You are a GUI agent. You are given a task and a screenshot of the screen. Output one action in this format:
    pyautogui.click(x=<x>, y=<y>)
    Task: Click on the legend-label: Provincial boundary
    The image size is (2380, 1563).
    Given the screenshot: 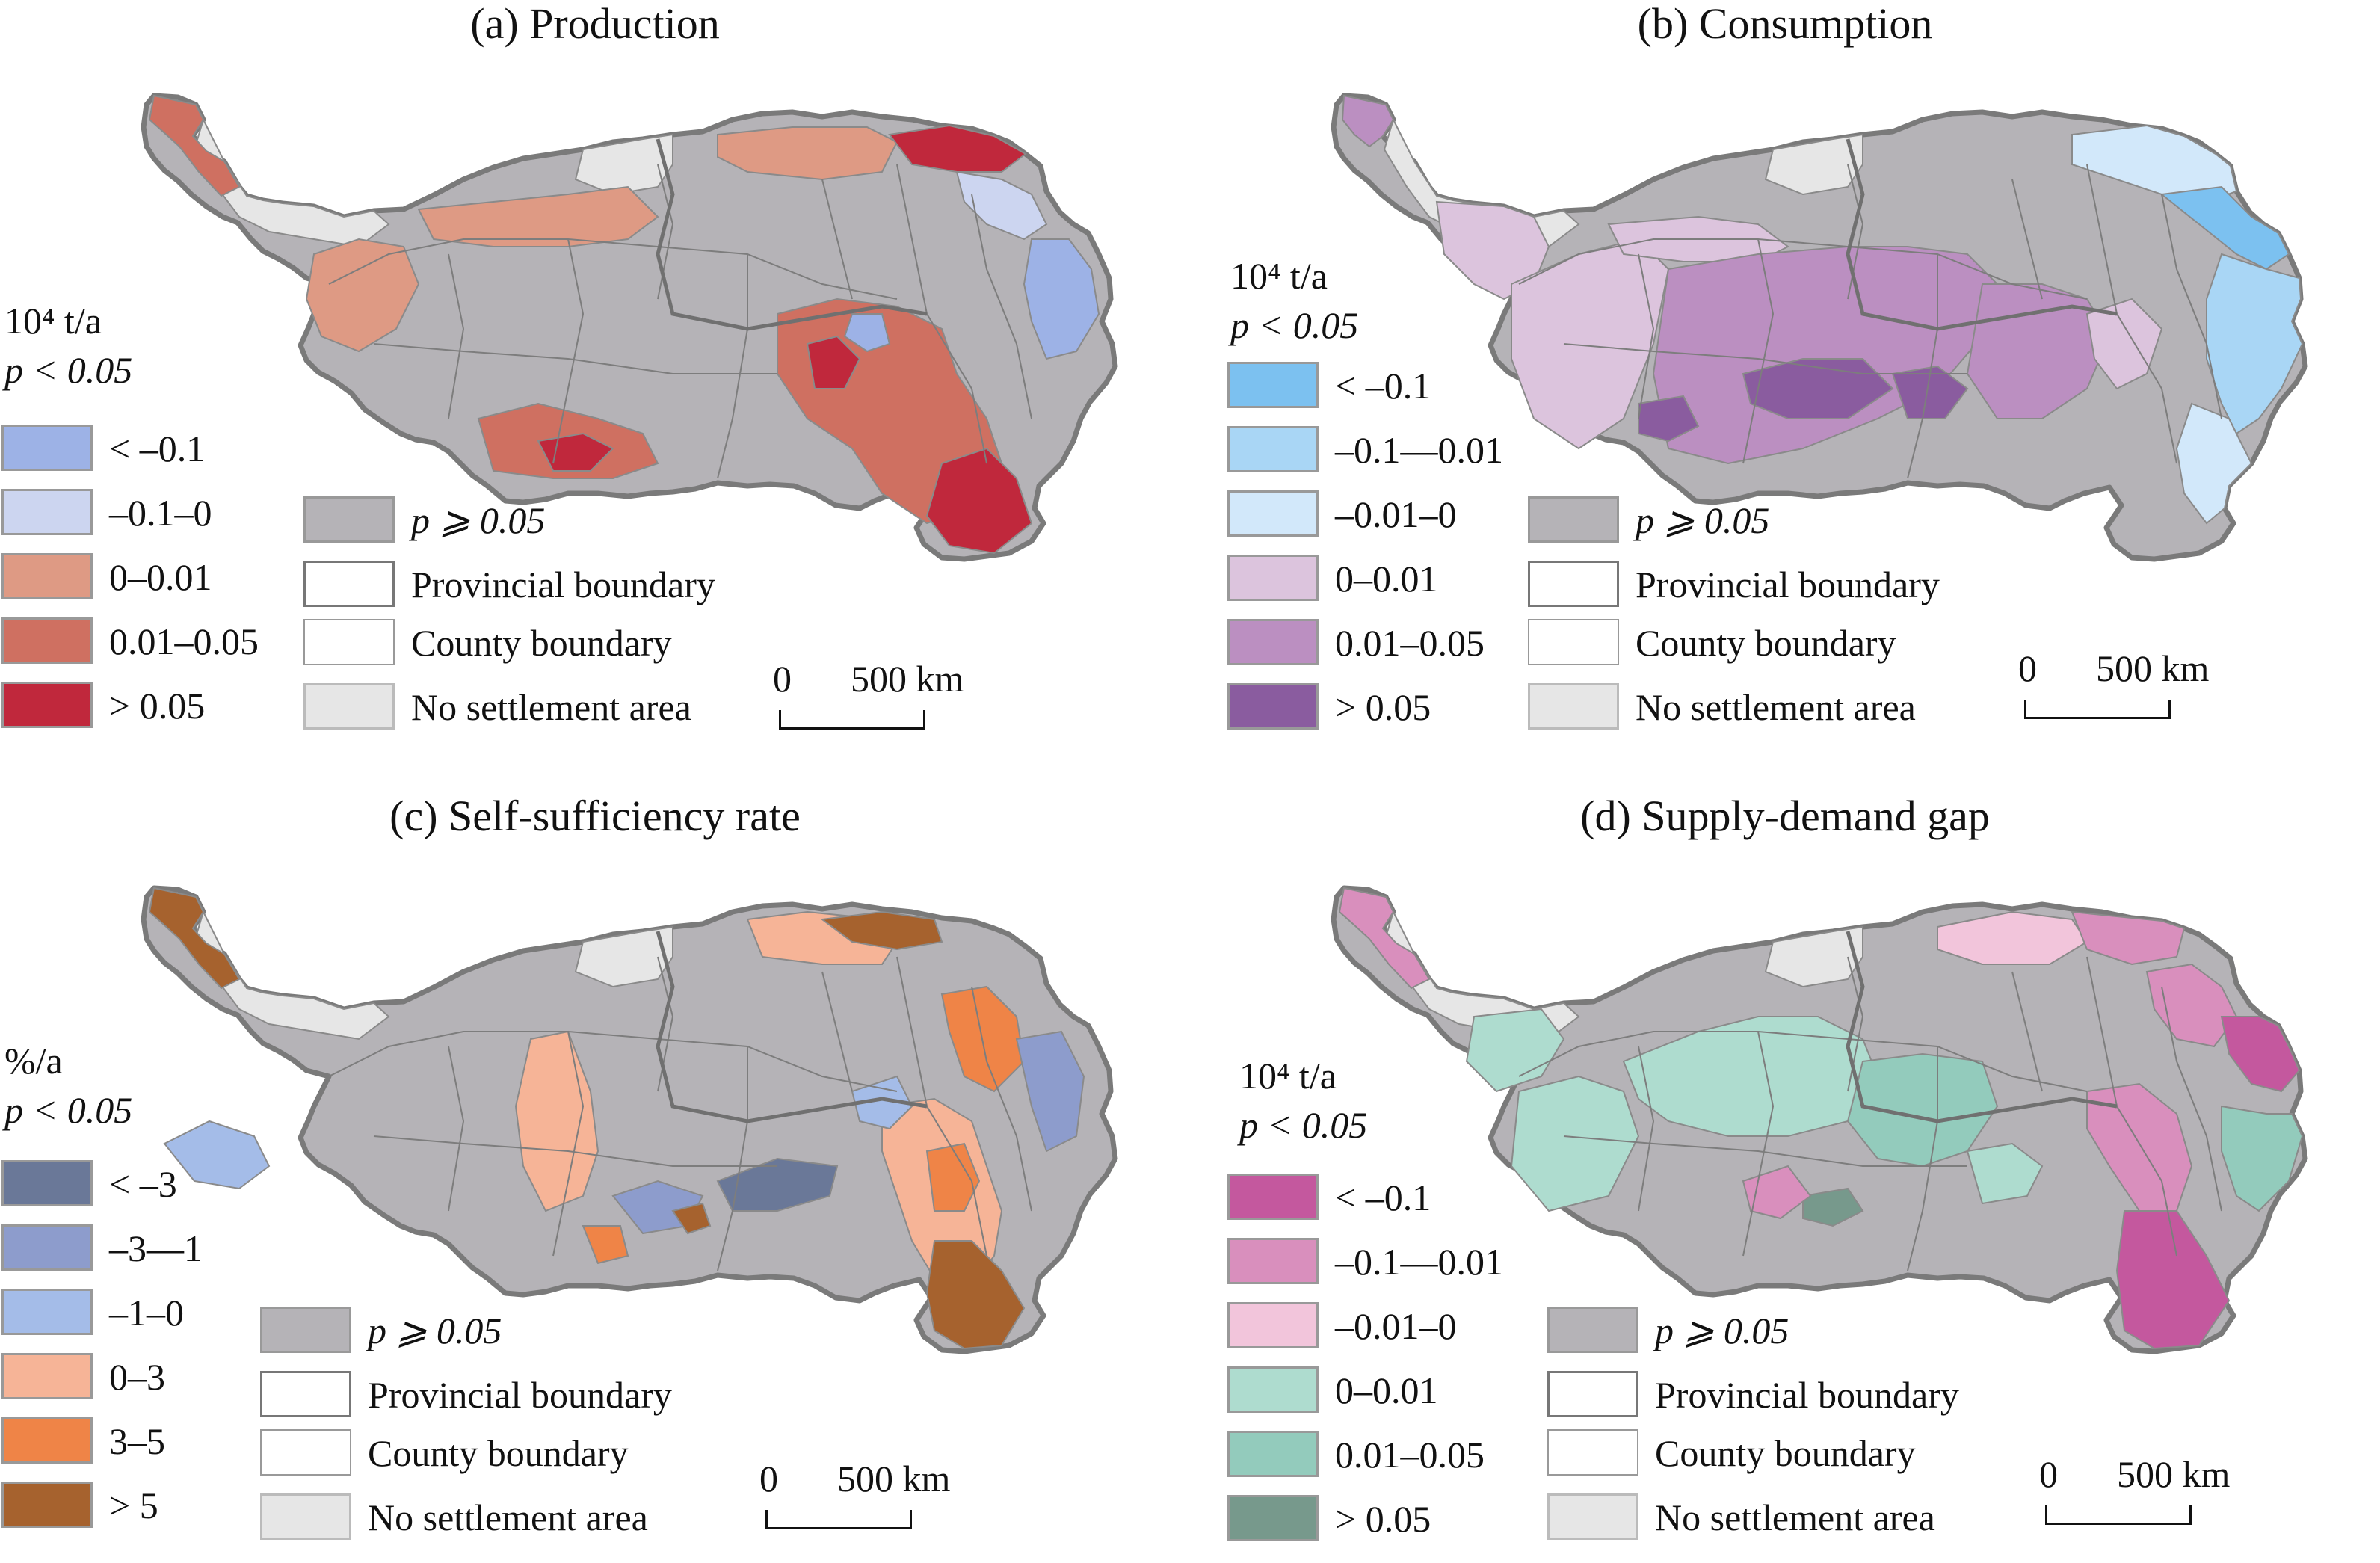 What is the action you would take?
    pyautogui.click(x=1807, y=1395)
    